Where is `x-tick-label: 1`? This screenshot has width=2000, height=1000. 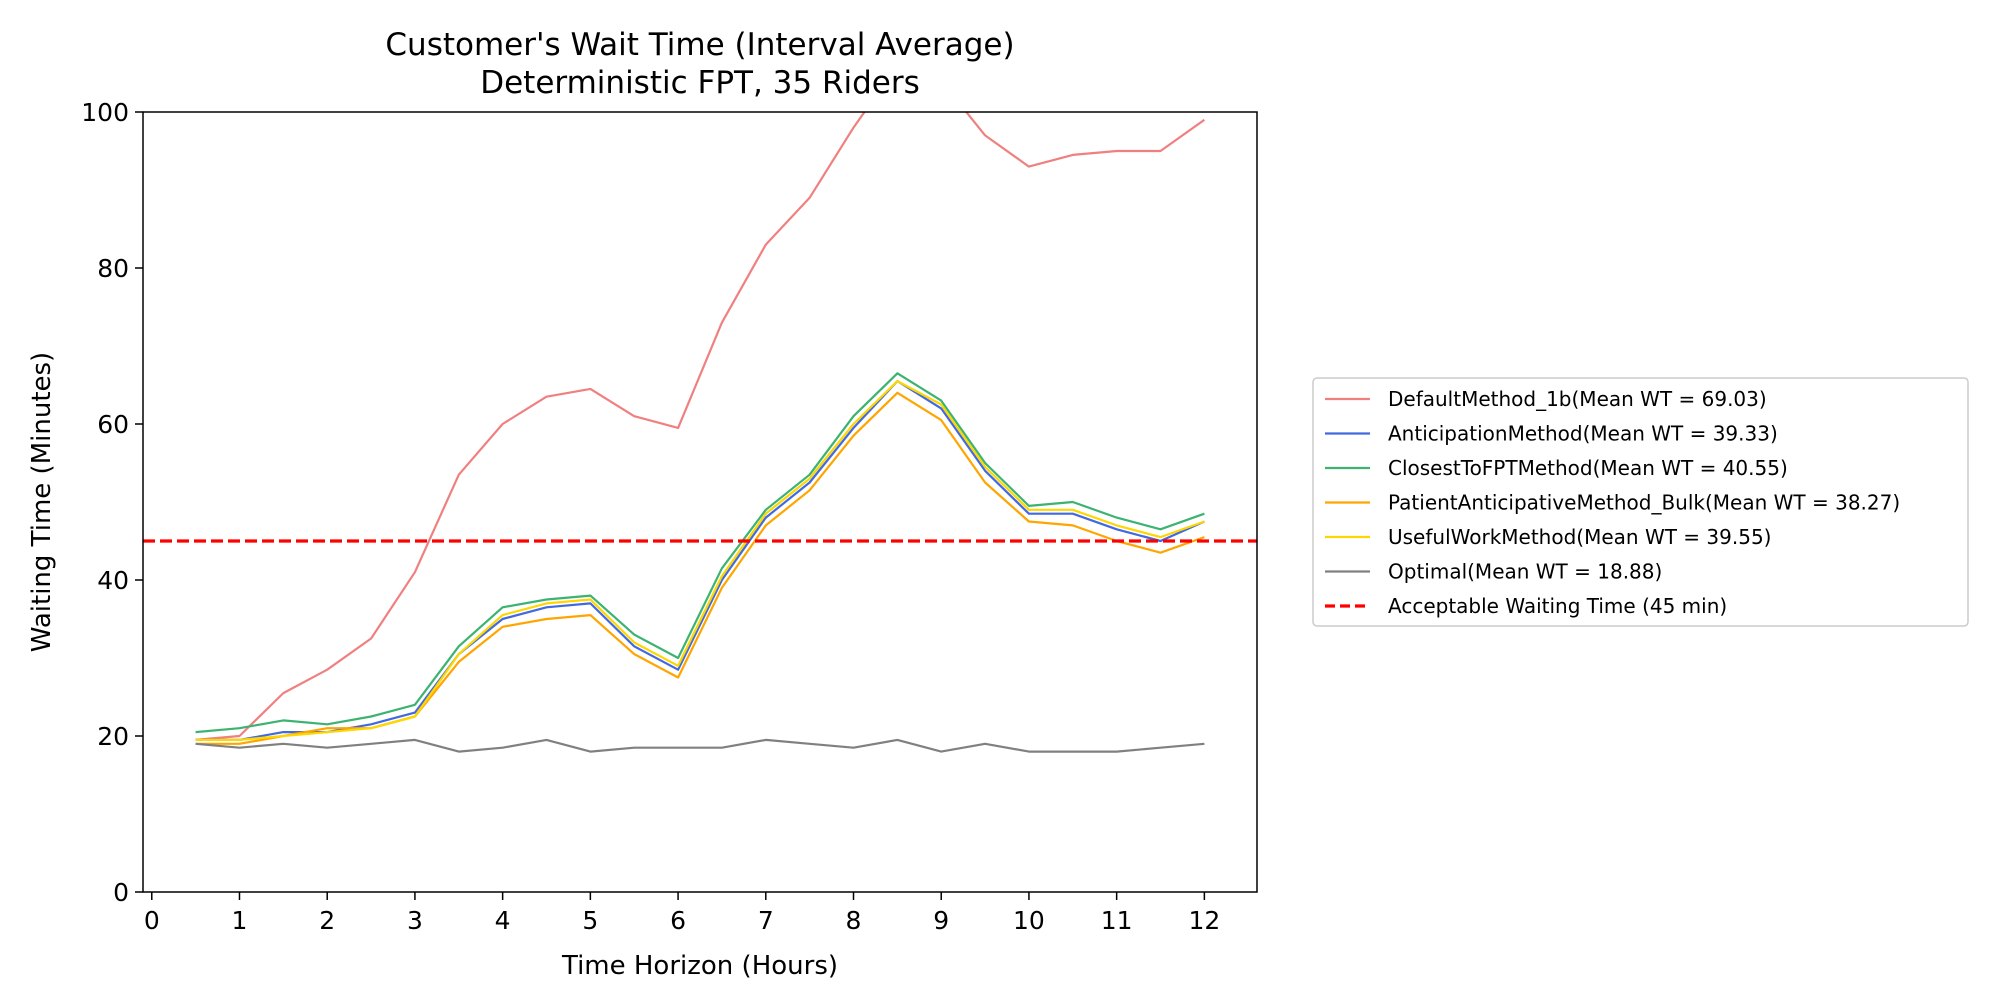 x-tick-label: 1 is located at coordinates (240, 920).